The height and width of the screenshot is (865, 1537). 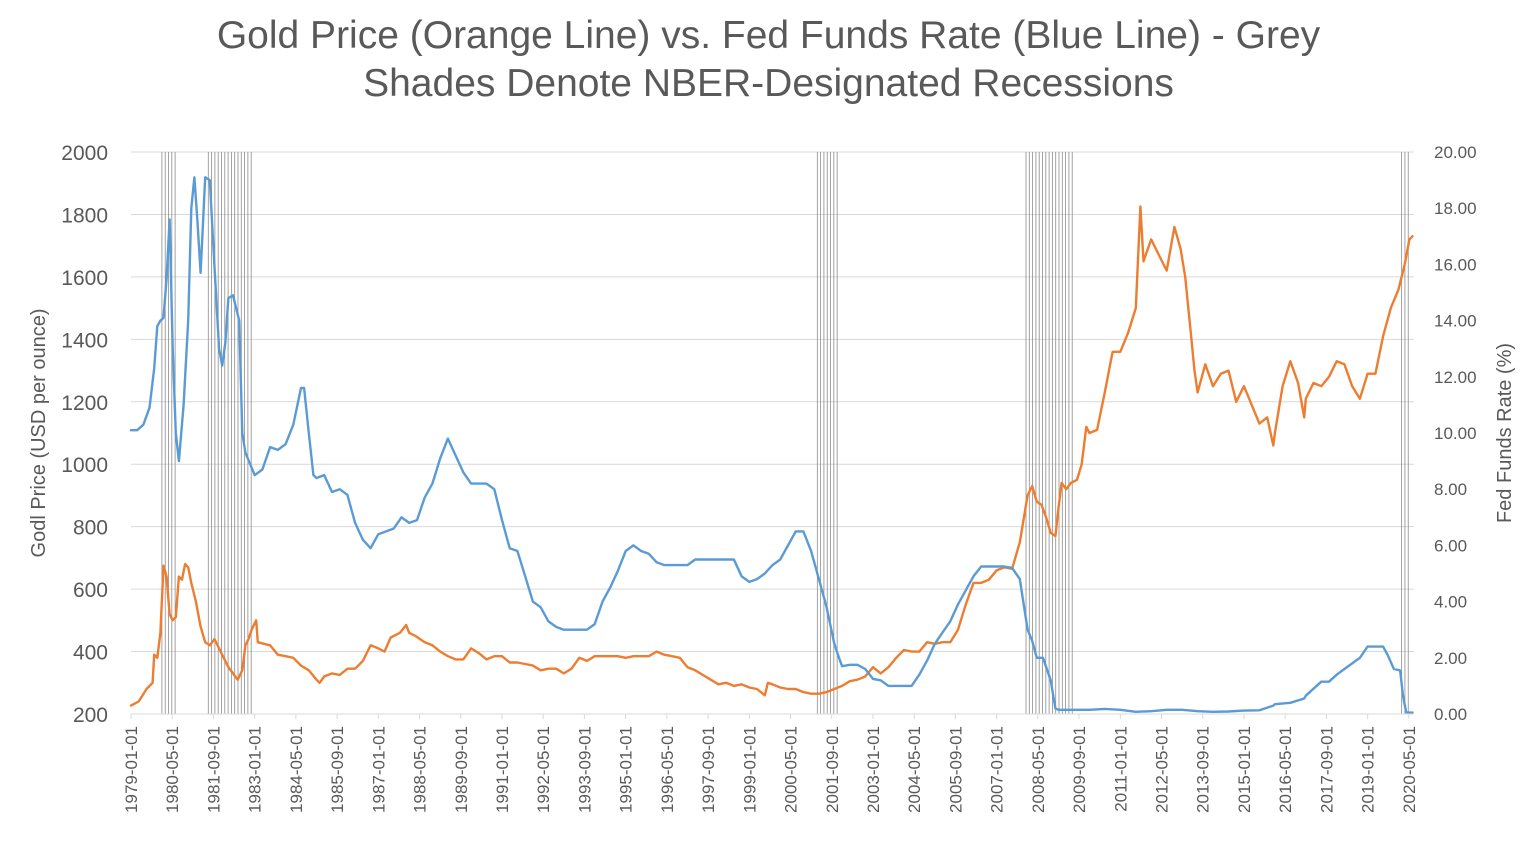 What do you see at coordinates (131, 769) in the screenshot?
I see `x-tick-label: 1979-01-01` at bounding box center [131, 769].